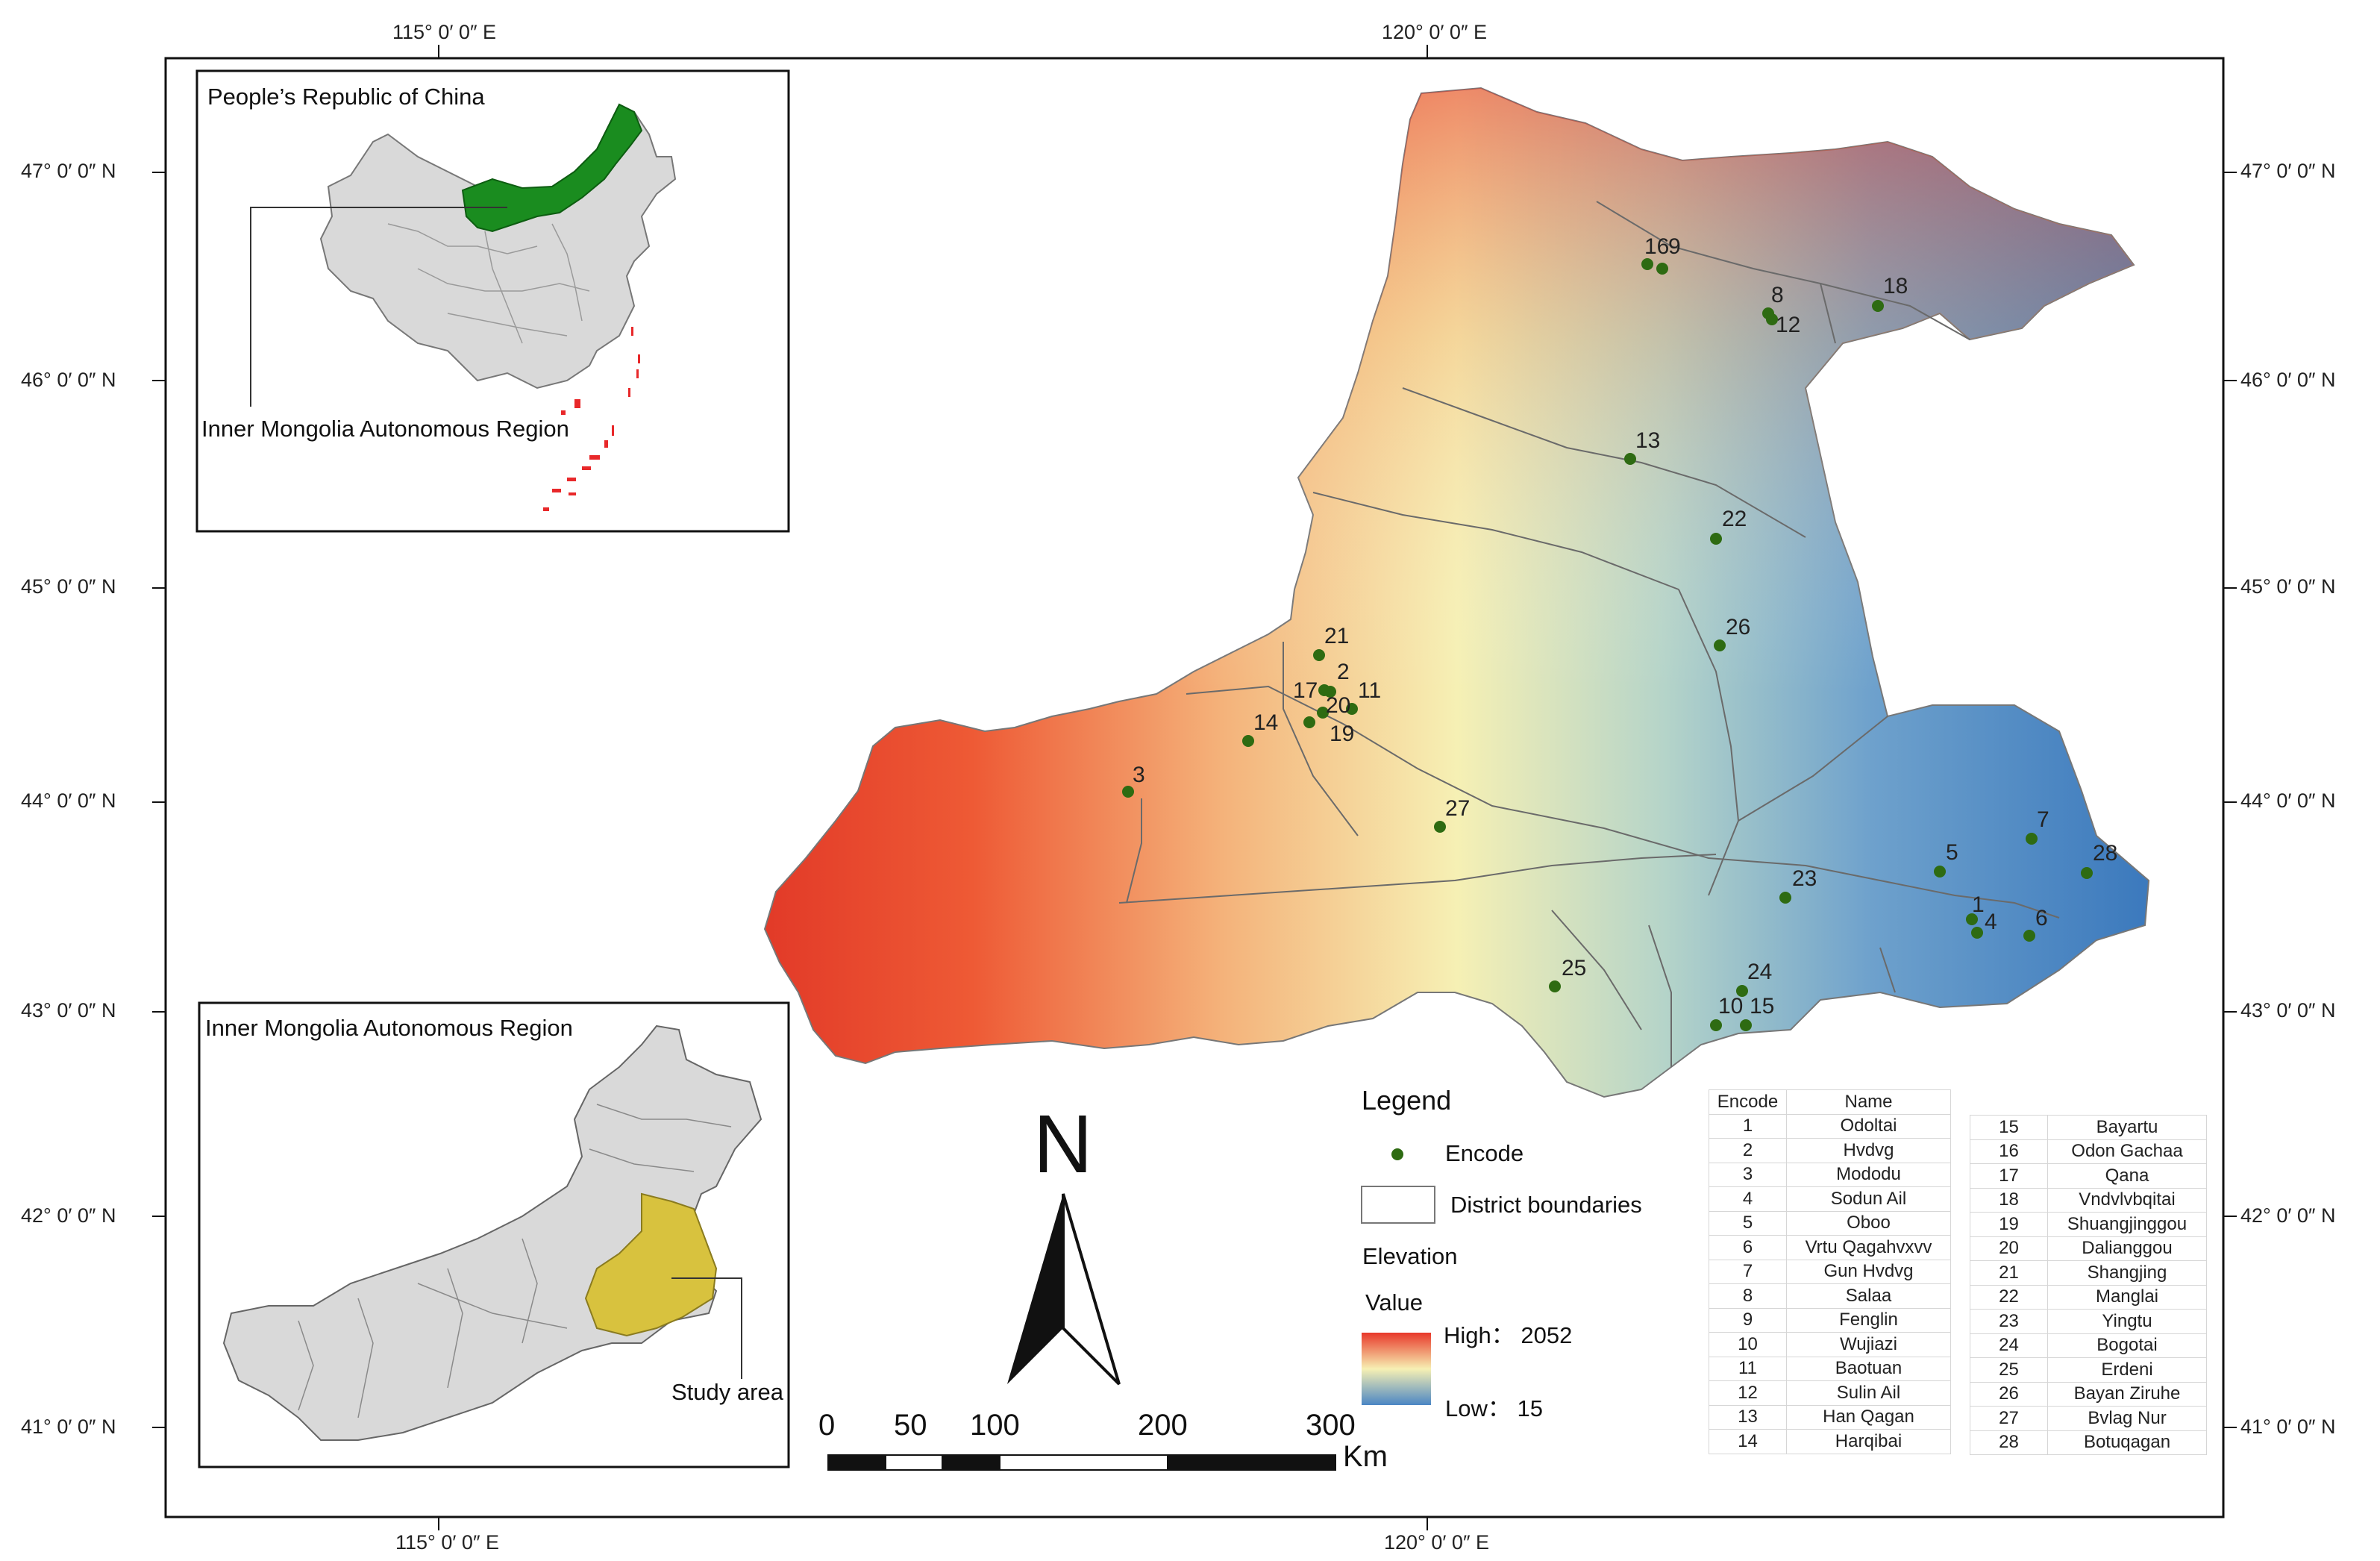 The width and height of the screenshot is (2380, 1561). Describe the element at coordinates (995, 1426) in the screenshot. I see `scale-tick-100: 100` at that location.